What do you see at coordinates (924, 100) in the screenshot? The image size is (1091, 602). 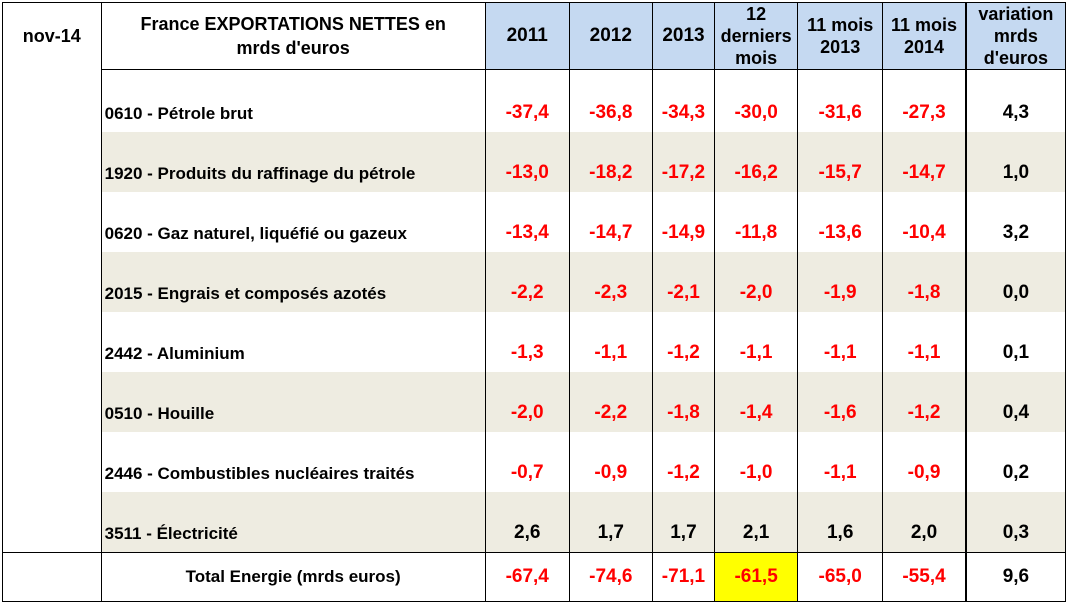 I see `value-11-months-2014: -27,3` at bounding box center [924, 100].